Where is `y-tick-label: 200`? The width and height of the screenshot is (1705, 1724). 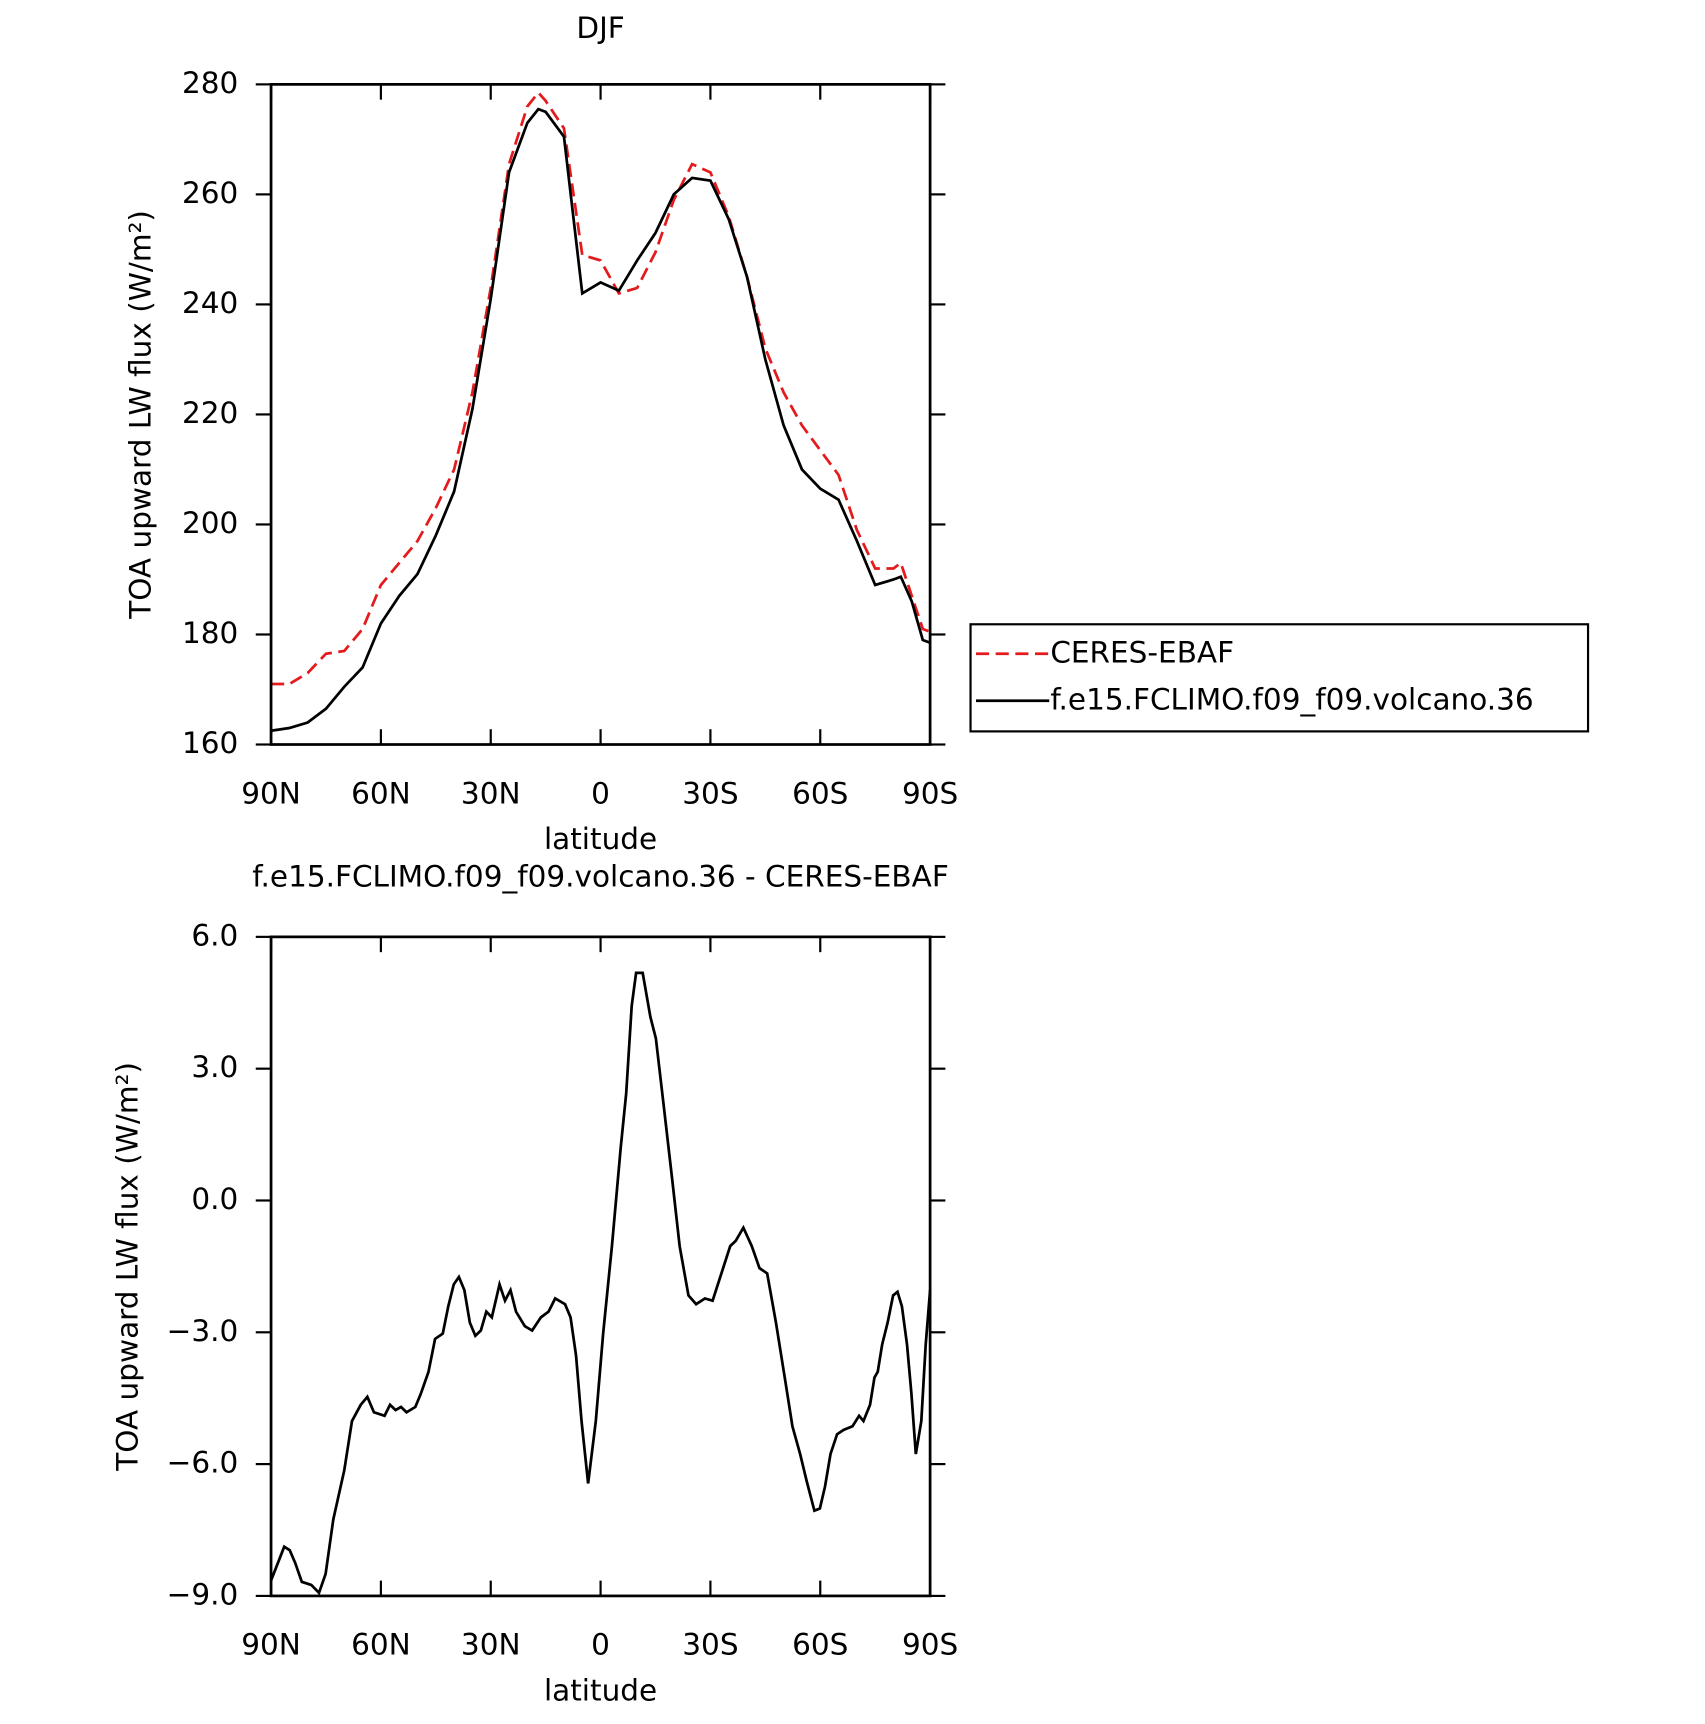 y-tick-label: 200 is located at coordinates (210, 523).